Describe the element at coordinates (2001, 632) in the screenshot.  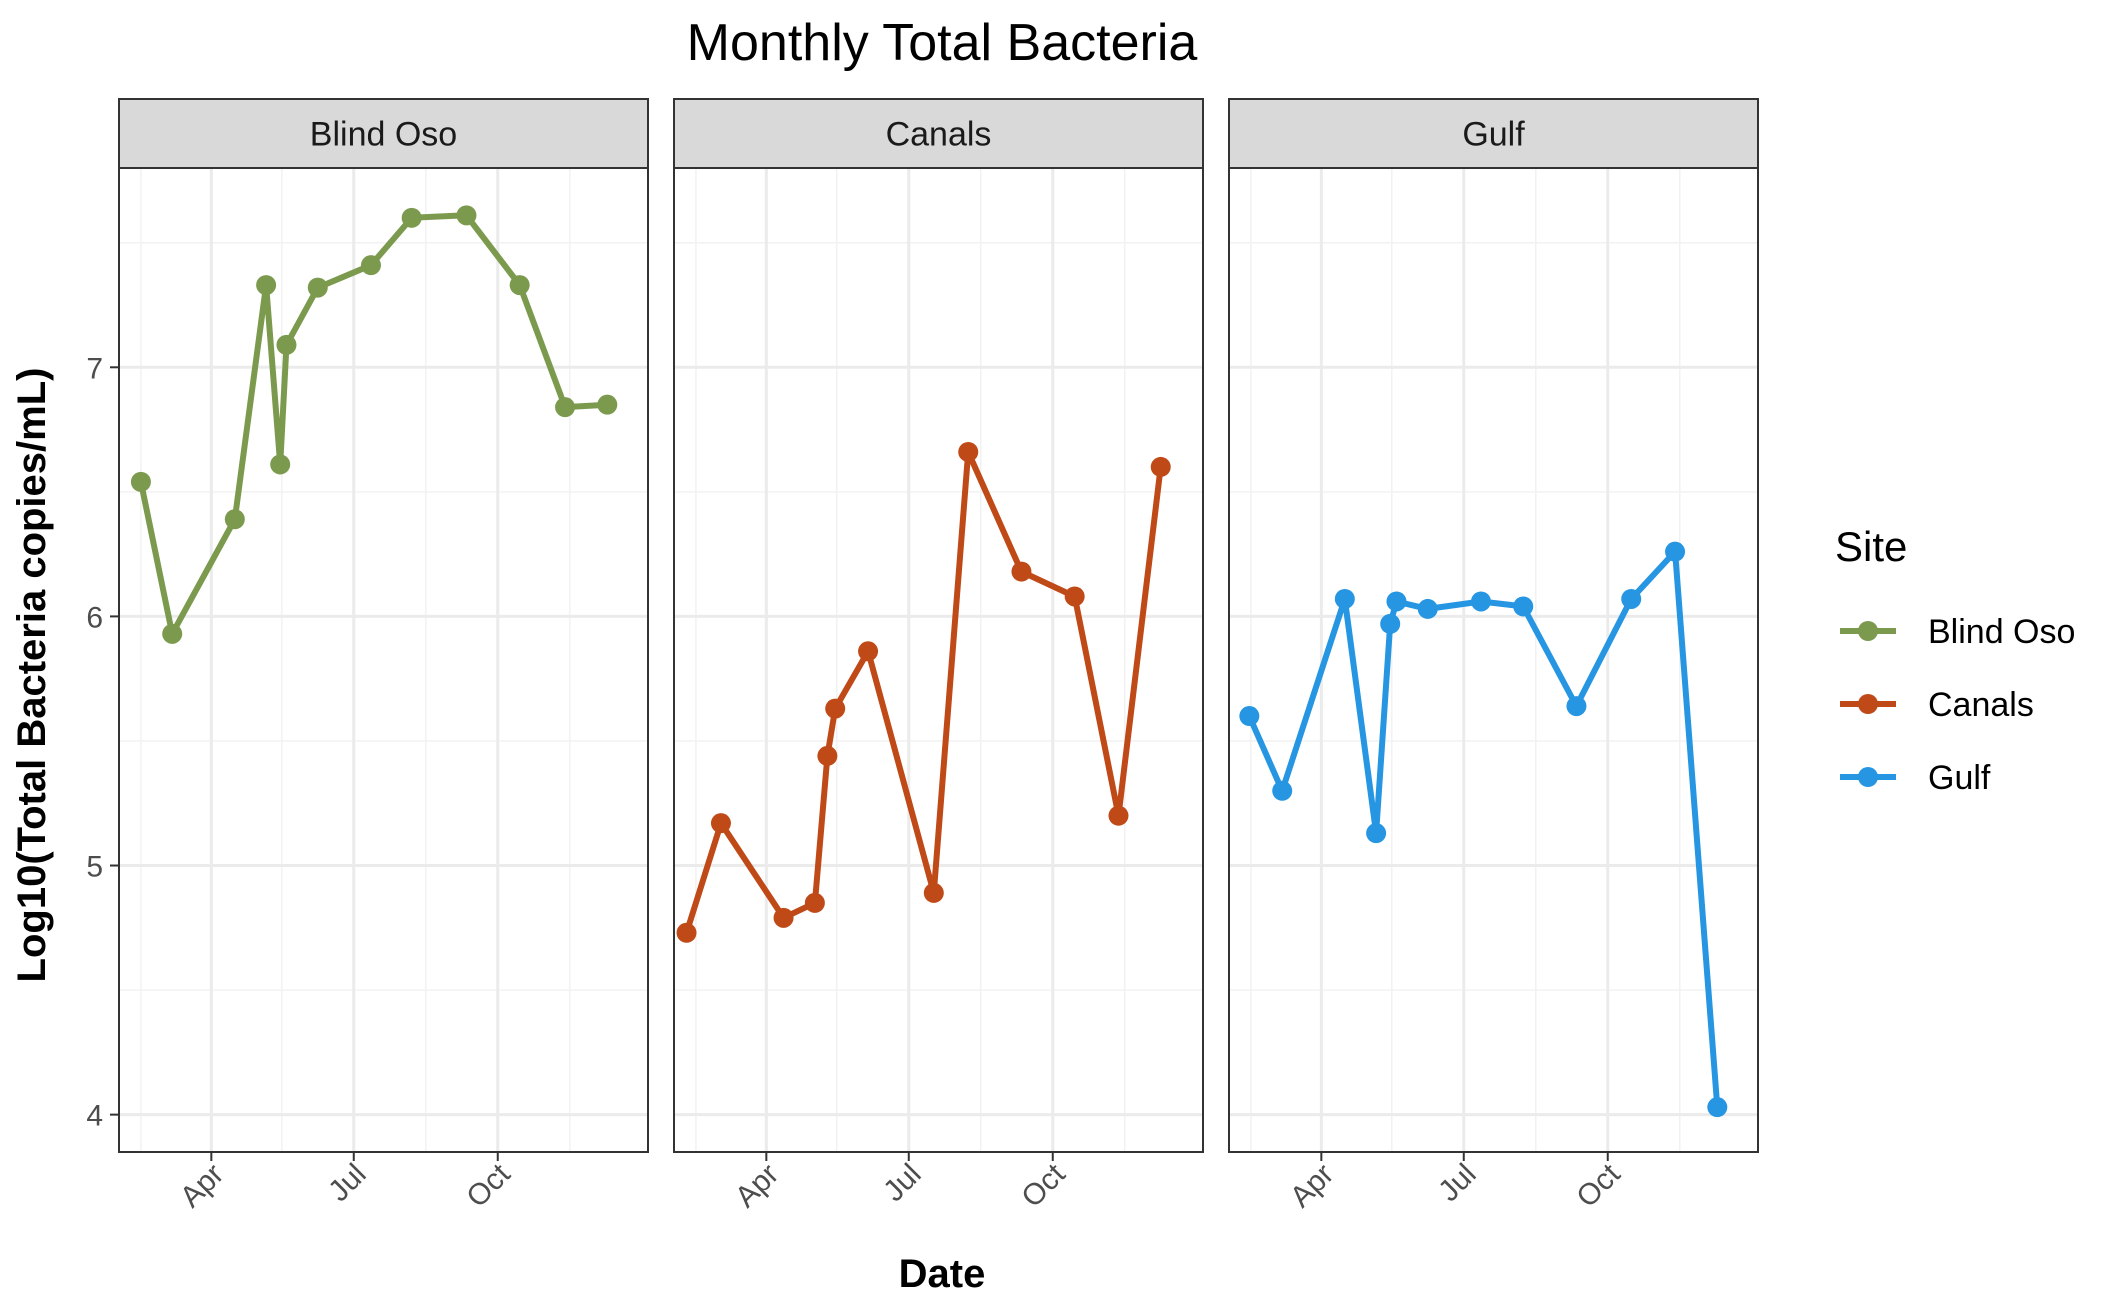
I see `legend-label: Blind Oso` at that location.